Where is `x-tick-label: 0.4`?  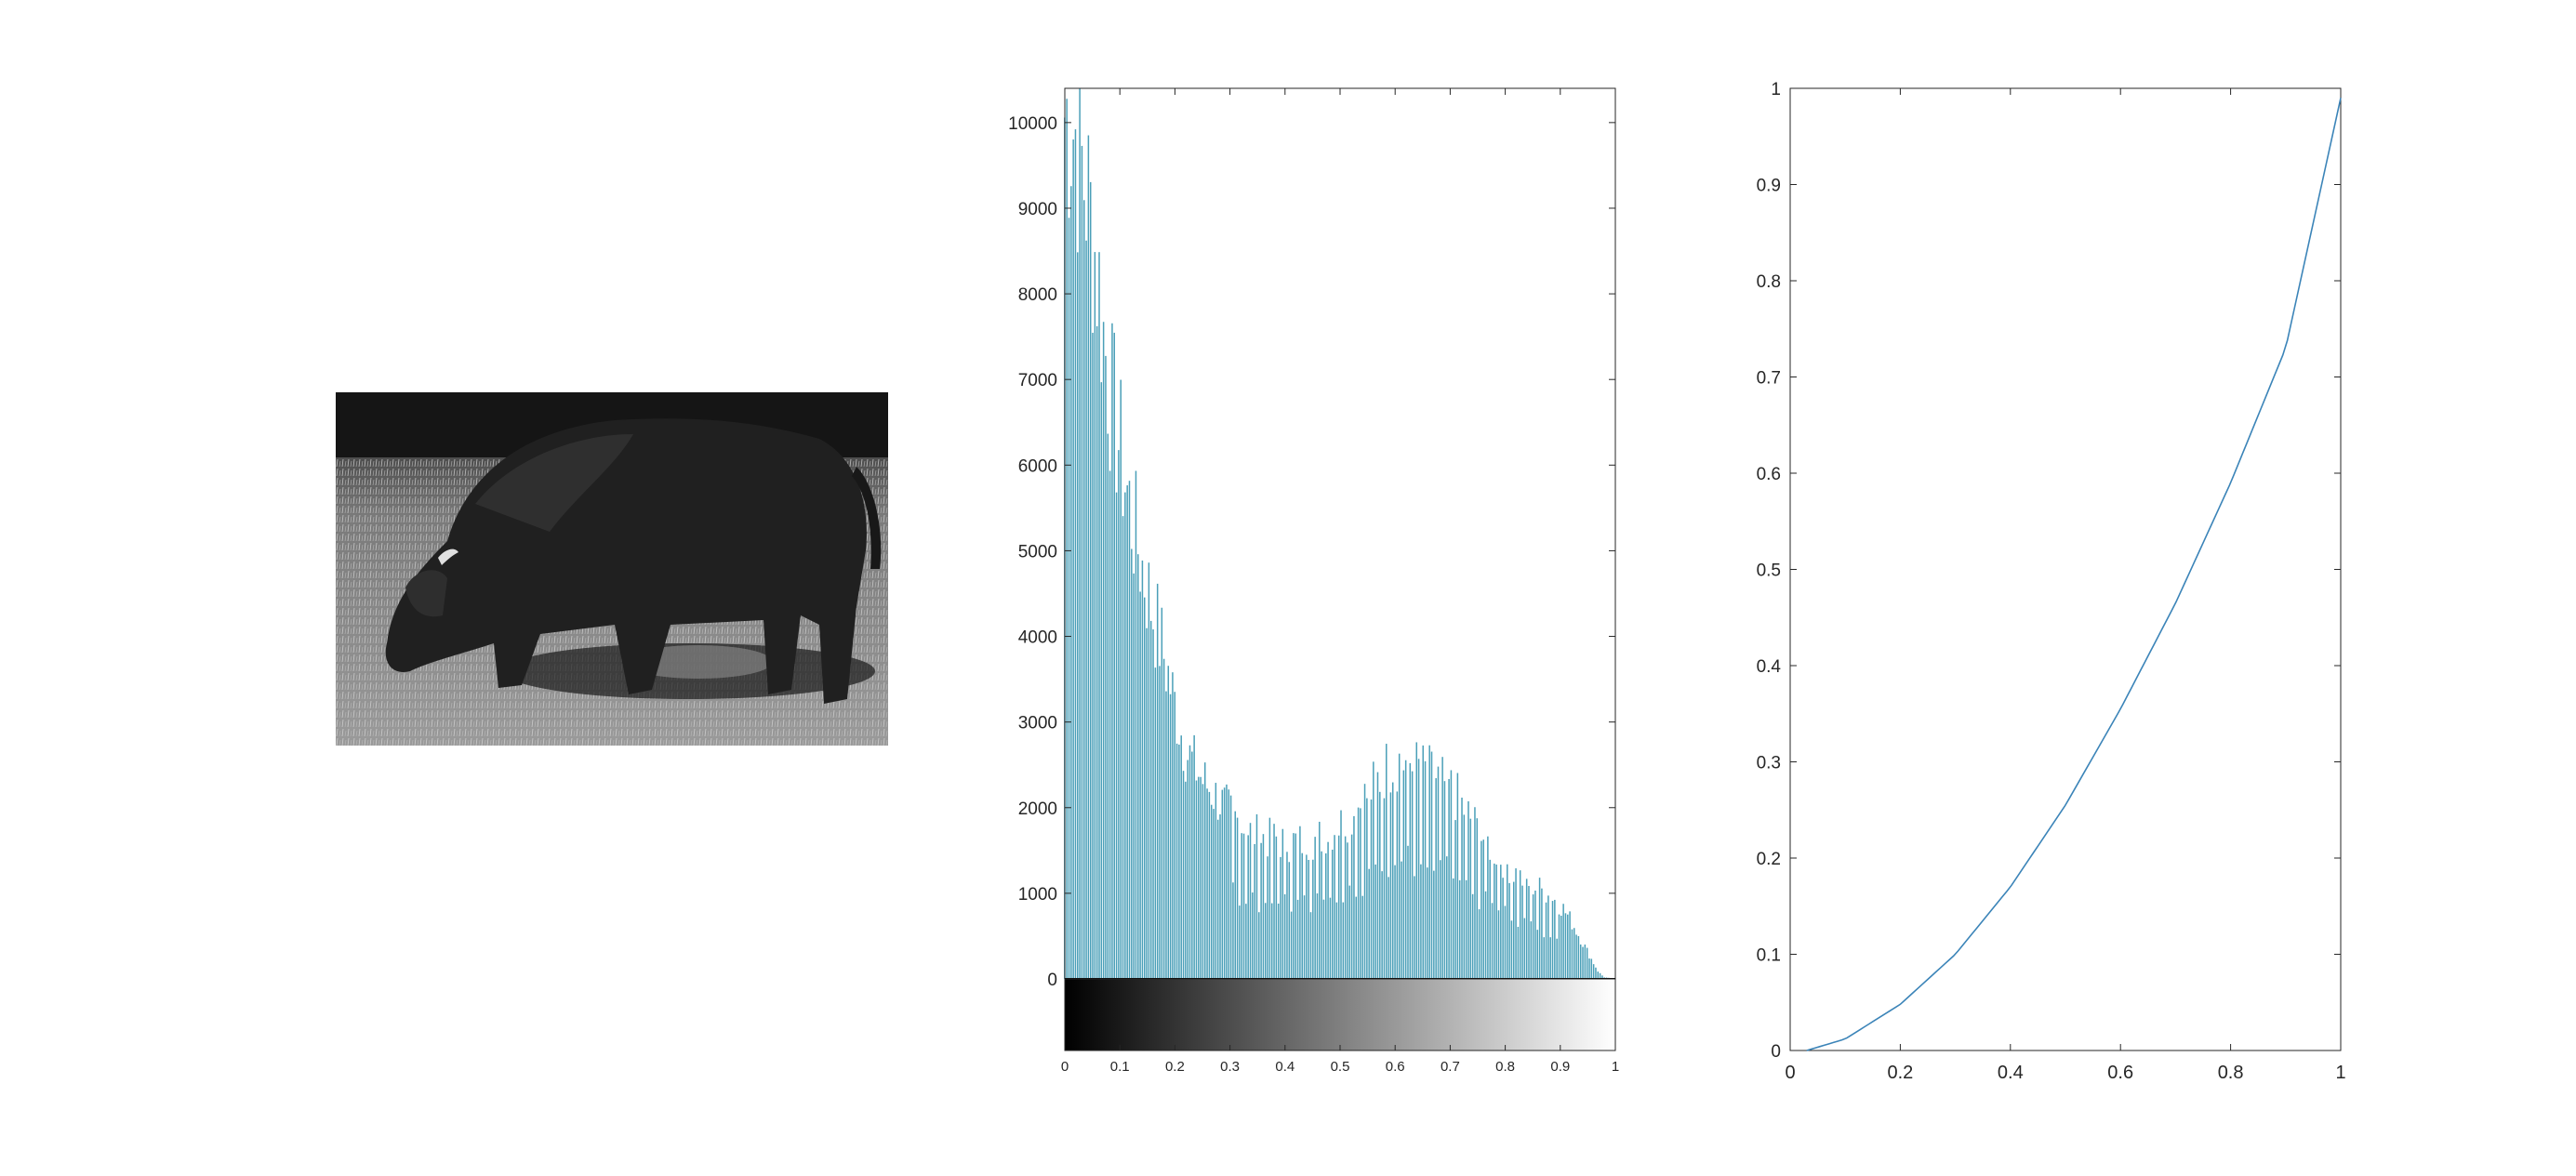 x-tick-label: 0.4 is located at coordinates (1285, 1067).